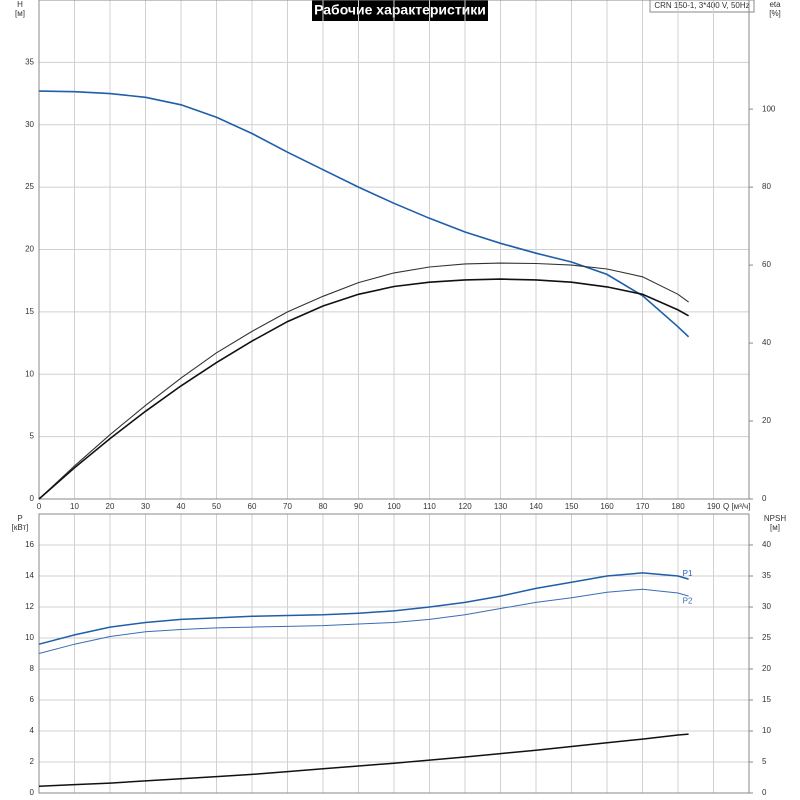  What do you see at coordinates (29, 544) in the screenshot?
I see `y-tick-label: 16` at bounding box center [29, 544].